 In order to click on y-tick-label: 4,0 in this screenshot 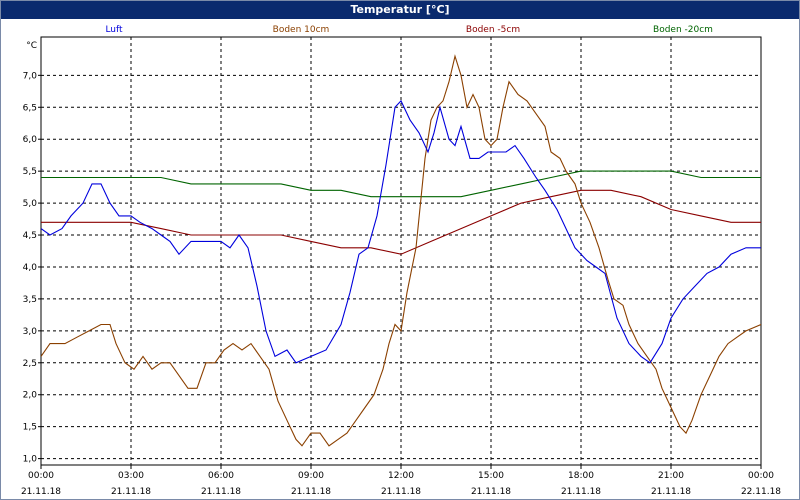, I will do `click(30, 268)`.